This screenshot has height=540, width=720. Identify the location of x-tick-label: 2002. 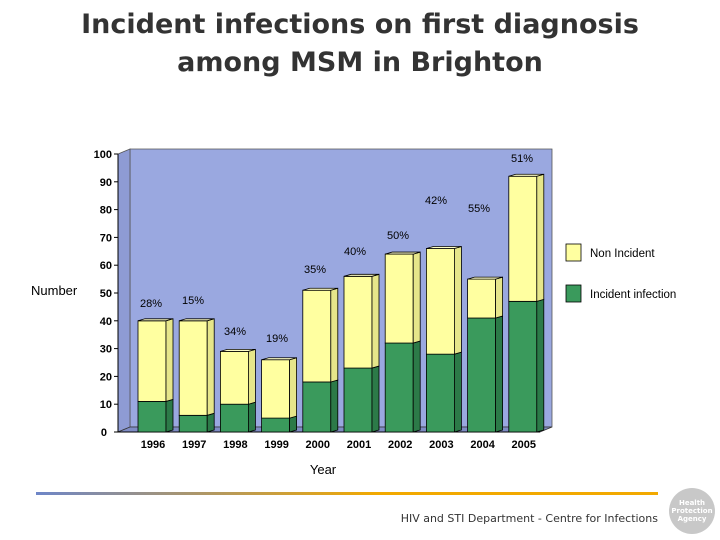
(400, 445).